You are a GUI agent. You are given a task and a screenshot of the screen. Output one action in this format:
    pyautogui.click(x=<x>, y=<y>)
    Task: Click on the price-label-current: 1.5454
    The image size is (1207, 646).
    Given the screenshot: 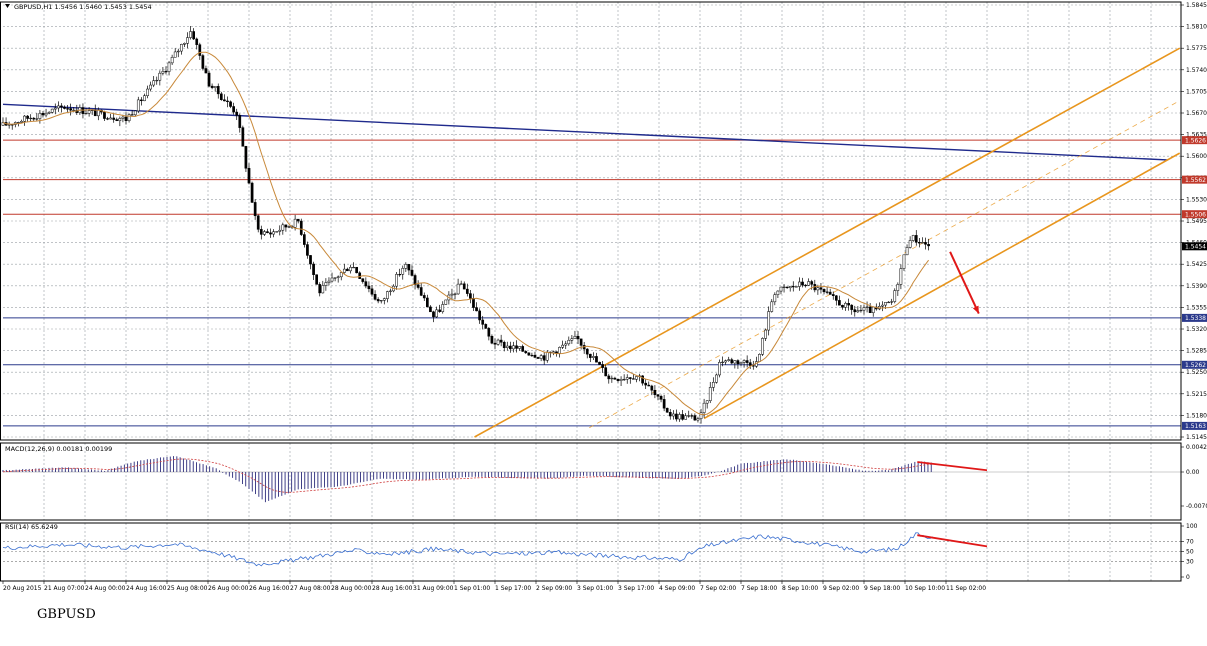 What is the action you would take?
    pyautogui.click(x=1195, y=247)
    